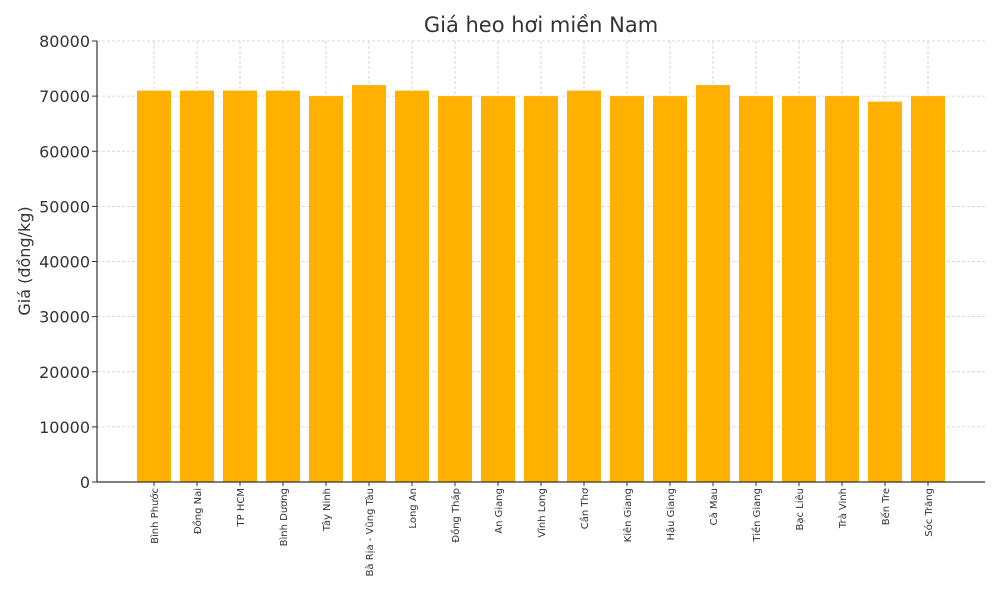 The image size is (1000, 604). I want to click on x-tick-label: Đồng Tháp, so click(456, 515).